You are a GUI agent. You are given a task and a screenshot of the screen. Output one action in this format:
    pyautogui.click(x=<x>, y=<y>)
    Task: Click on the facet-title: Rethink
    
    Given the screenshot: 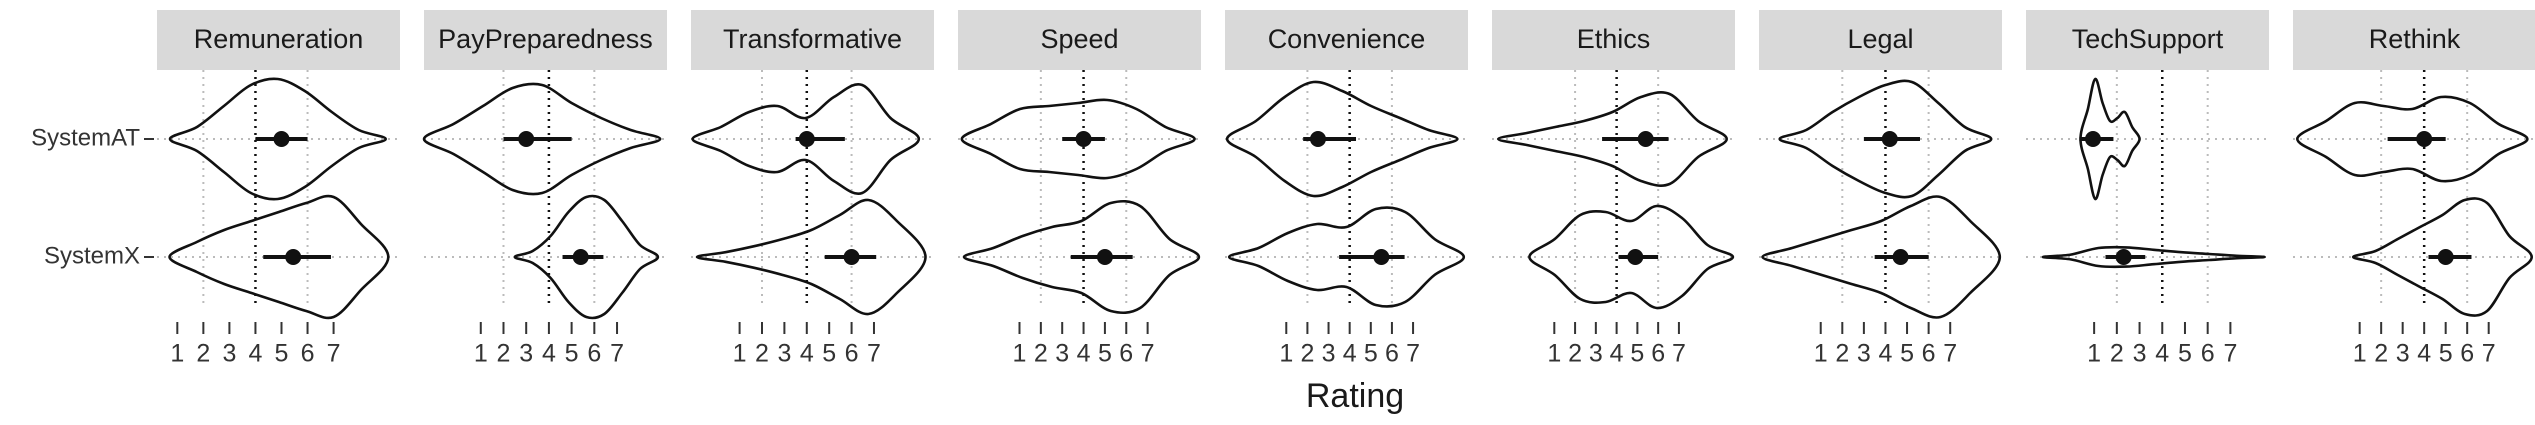 What is the action you would take?
    pyautogui.click(x=2415, y=39)
    